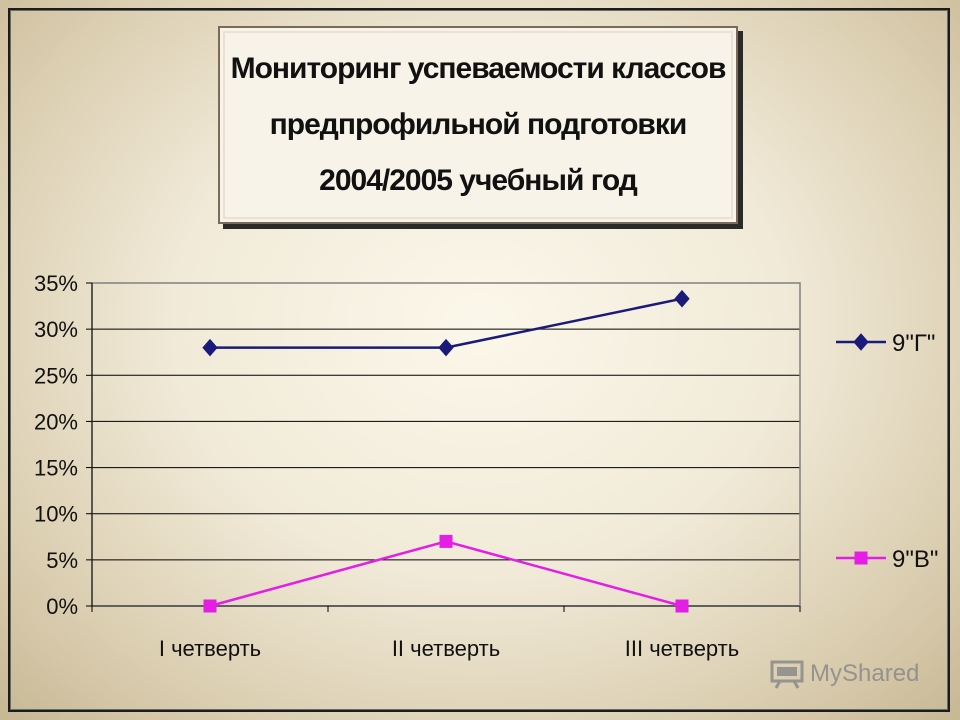 The image size is (960, 720). Describe the element at coordinates (56, 283) in the screenshot. I see `y-tick-label: 35%` at that location.